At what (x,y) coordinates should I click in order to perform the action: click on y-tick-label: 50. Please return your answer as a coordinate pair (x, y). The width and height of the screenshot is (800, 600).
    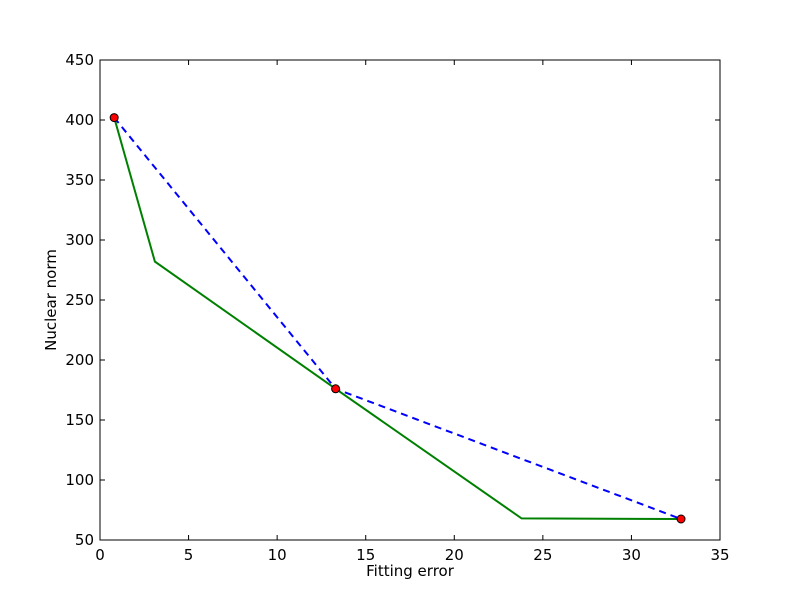
    Looking at the image, I should click on (84, 540).